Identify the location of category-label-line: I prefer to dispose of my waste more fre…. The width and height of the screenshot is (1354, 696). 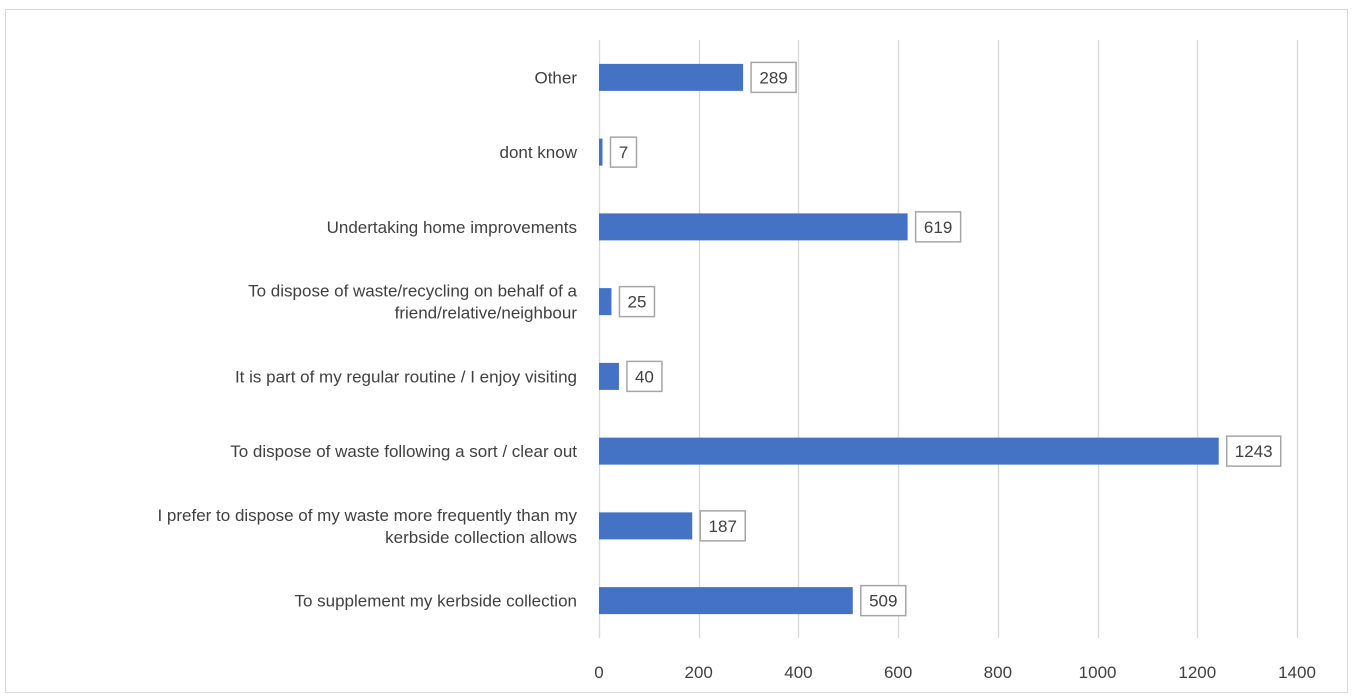
(367, 515).